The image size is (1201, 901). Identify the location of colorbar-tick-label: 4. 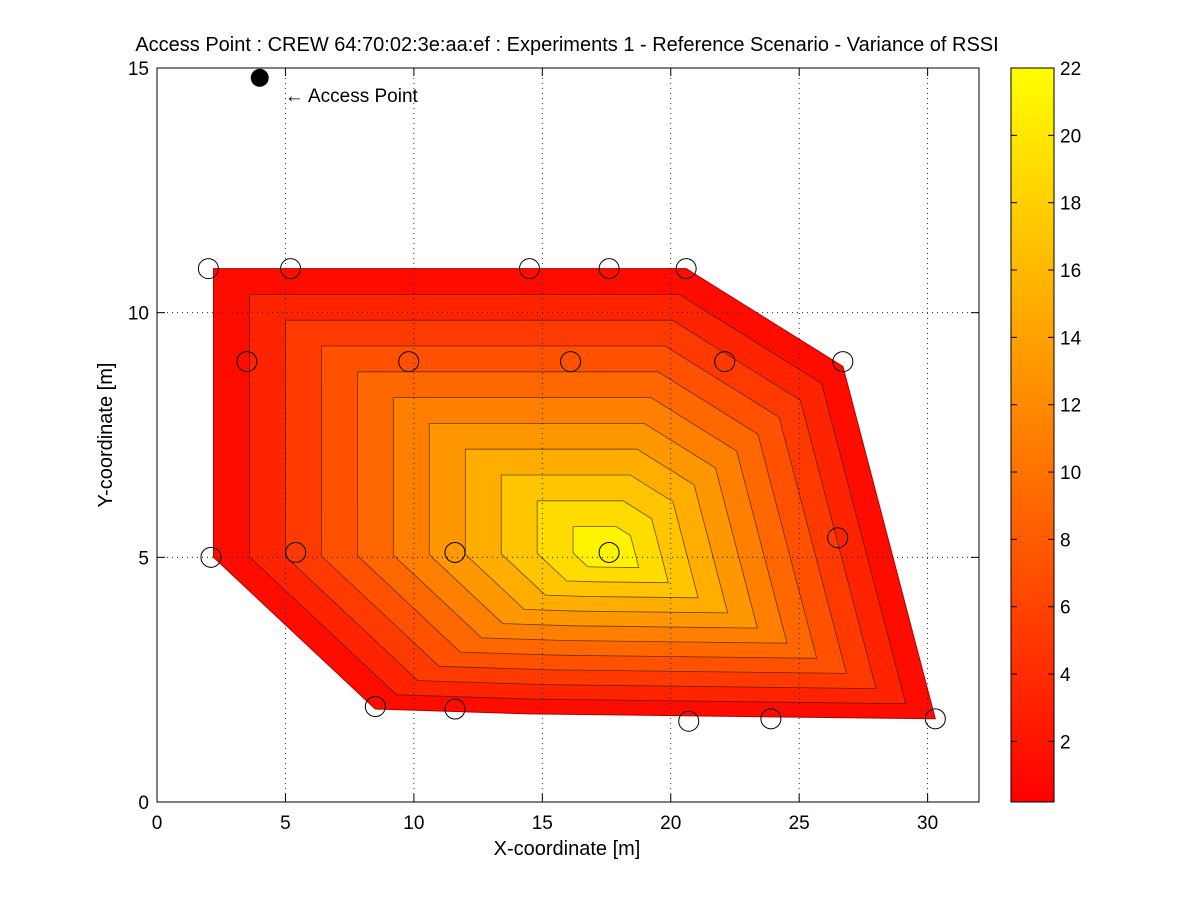
(1065, 675).